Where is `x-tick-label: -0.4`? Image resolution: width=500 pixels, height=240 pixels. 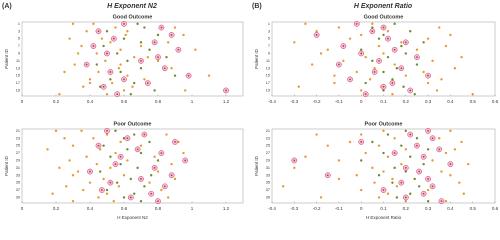
x-tick-label: -0.4 is located at coordinates (272, 208).